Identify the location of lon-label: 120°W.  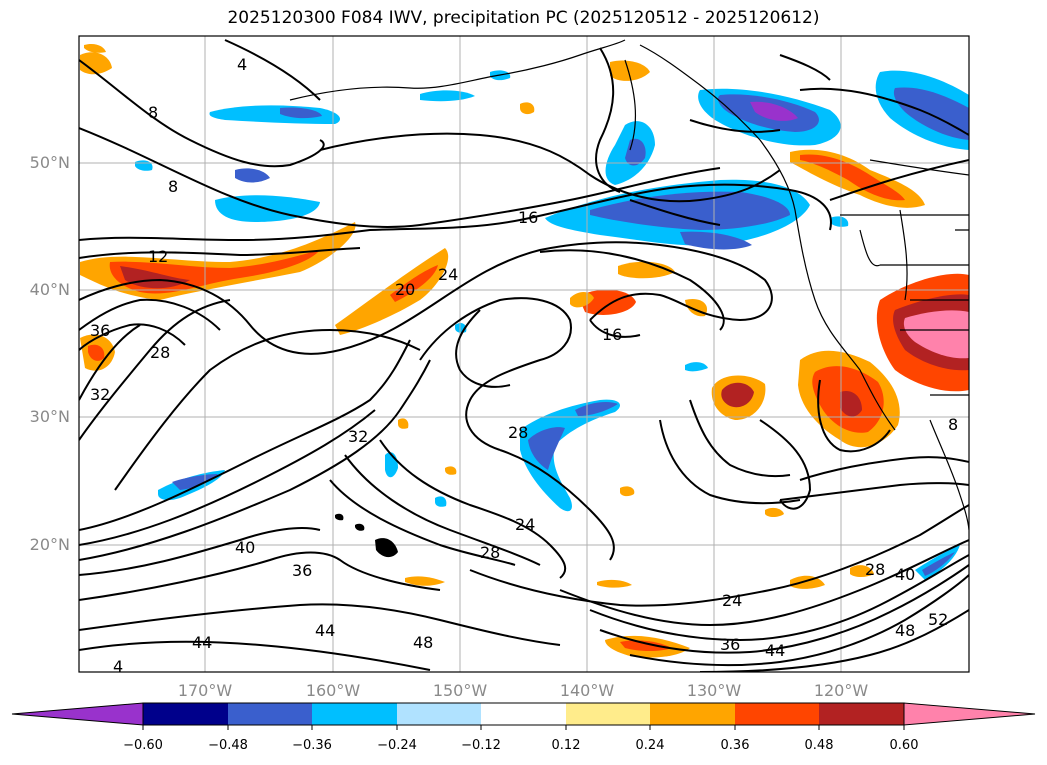
(841, 690).